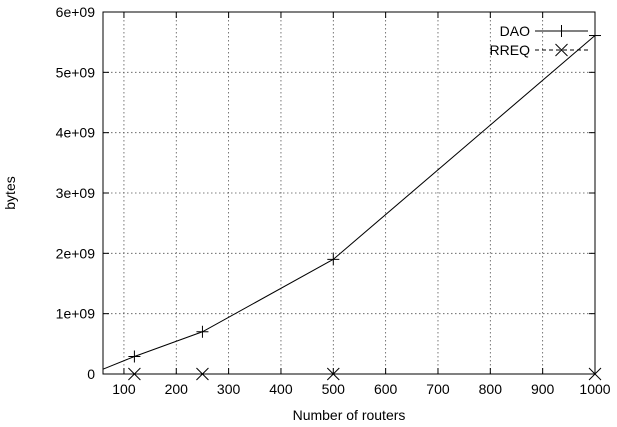  I want to click on y-tick-label: 4e+09, so click(76, 133).